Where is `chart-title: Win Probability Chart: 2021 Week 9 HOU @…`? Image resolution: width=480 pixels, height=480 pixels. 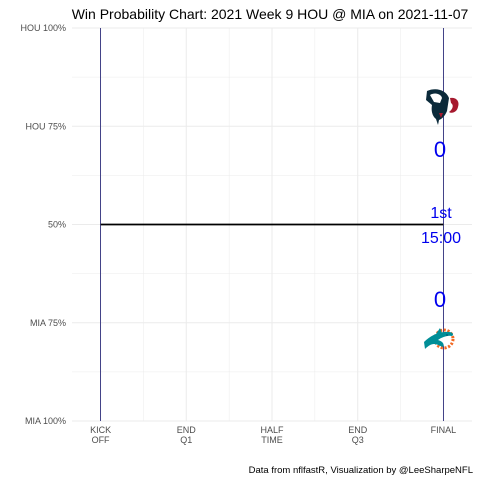
chart-title: Win Probability Chart: 2021 Week 9 HOU @… is located at coordinates (270, 14).